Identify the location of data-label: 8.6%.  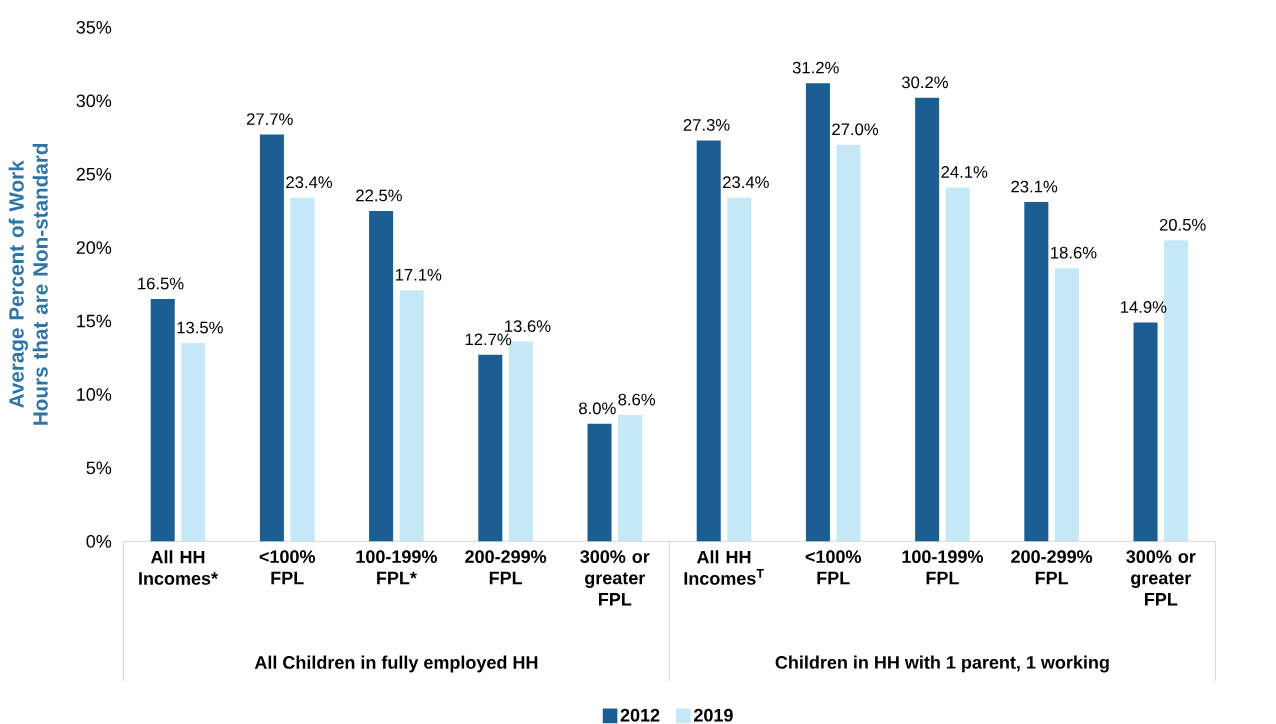
(637, 399).